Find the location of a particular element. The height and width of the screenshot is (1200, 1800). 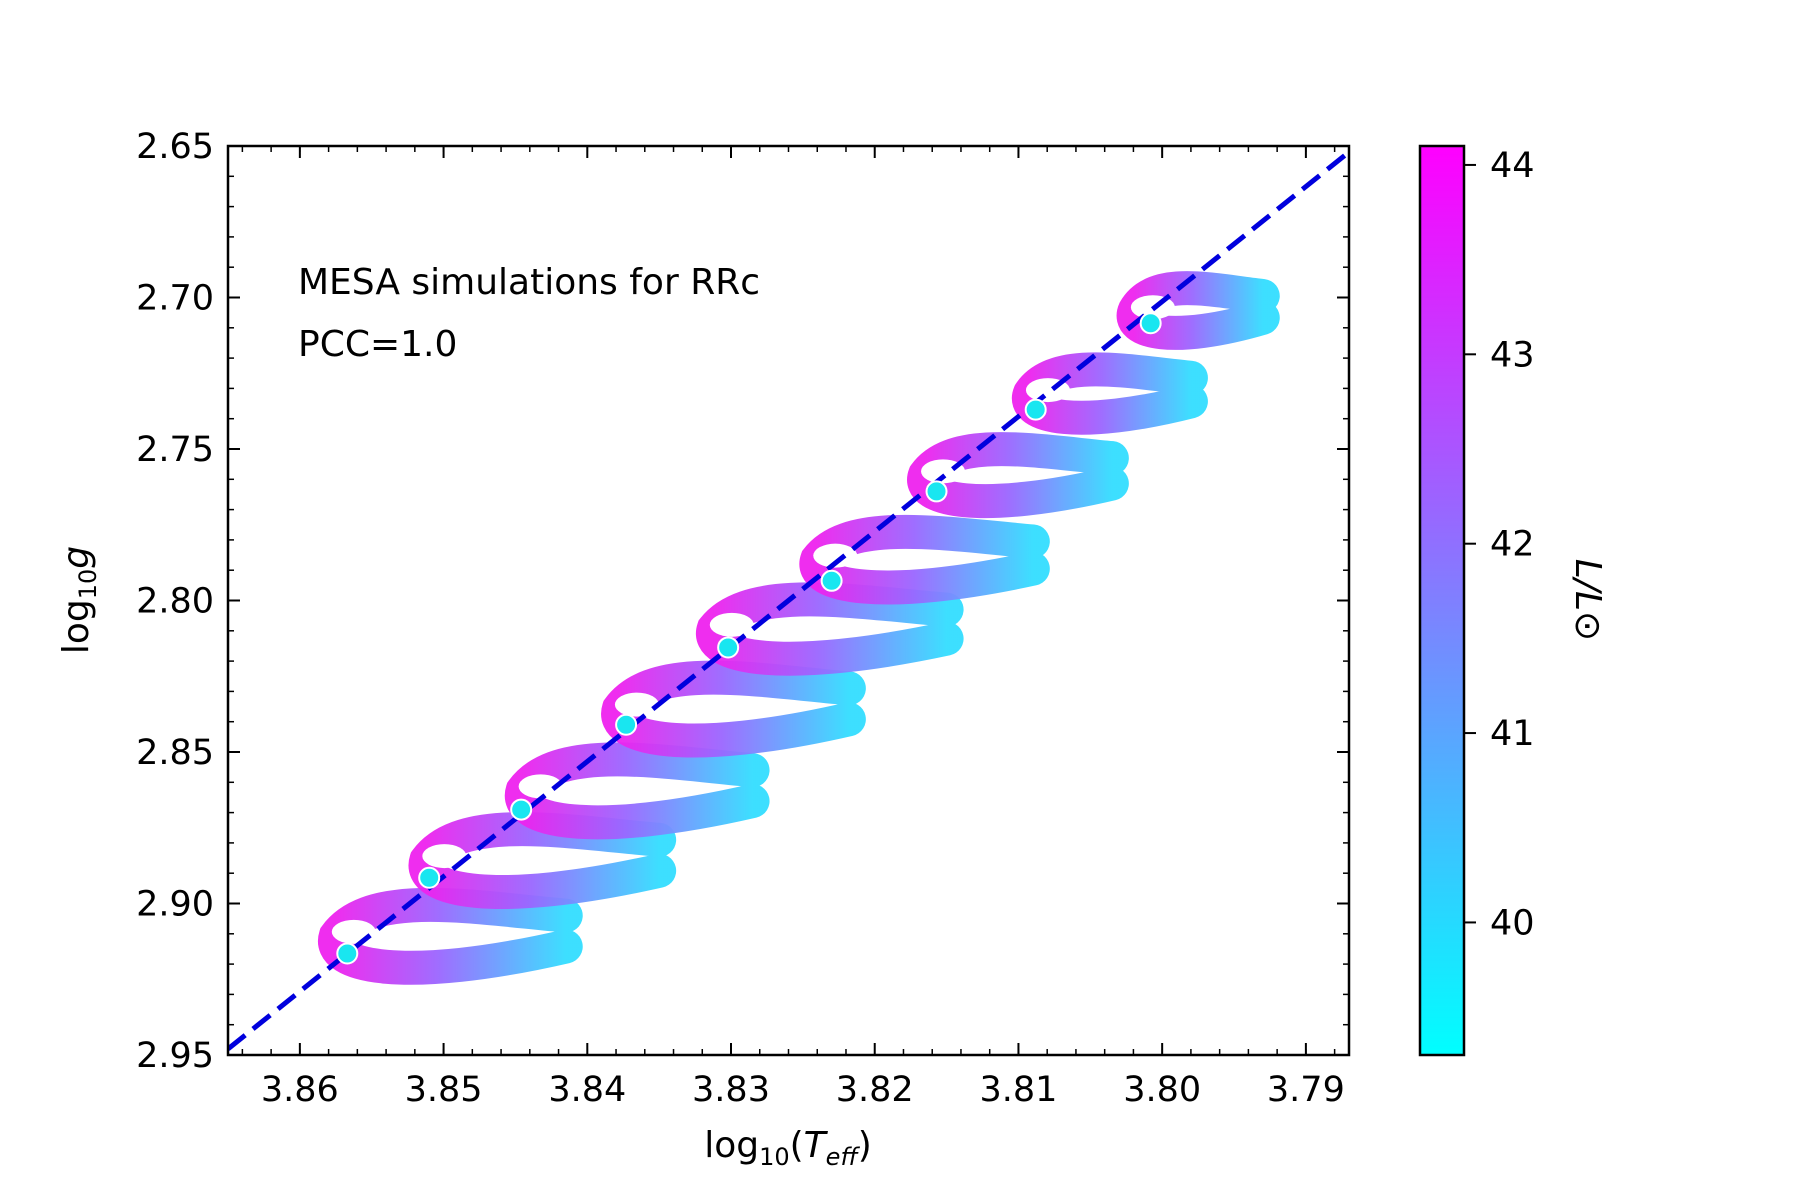

x-tick-label: 3.81 is located at coordinates (1018, 1090).